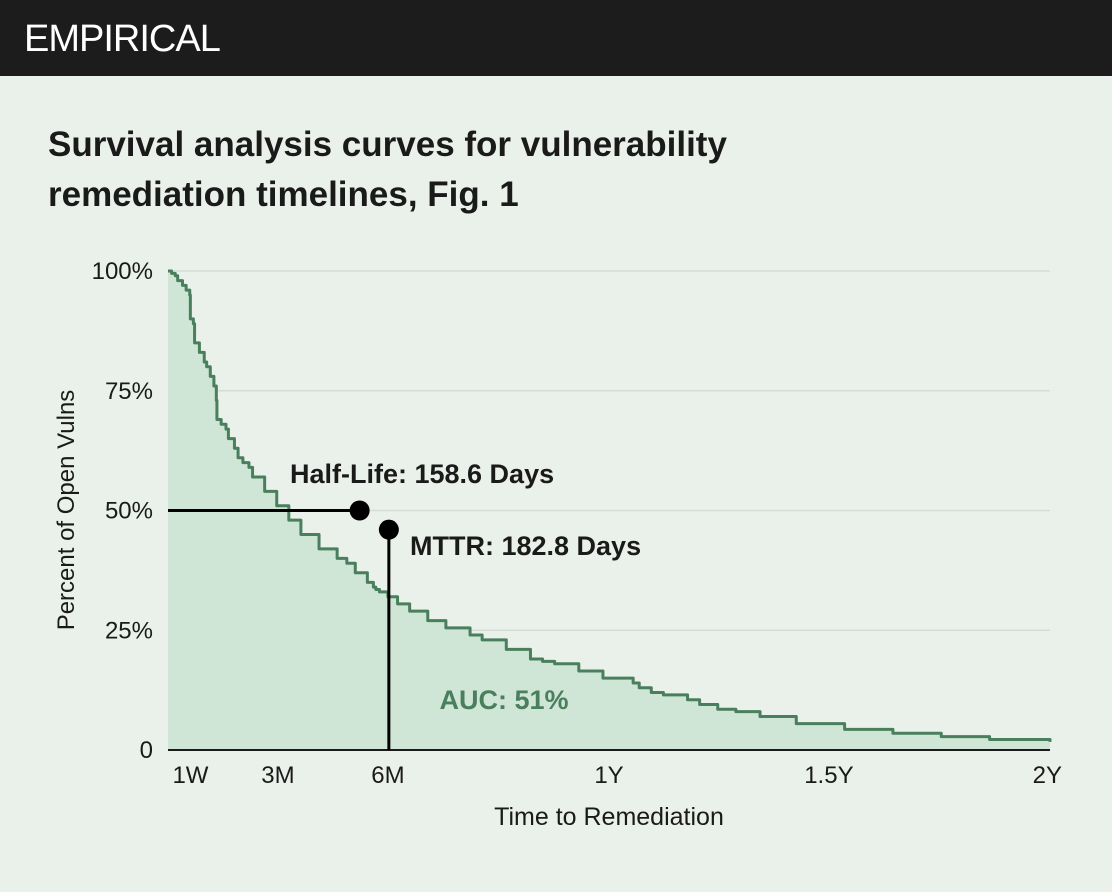 The image size is (1112, 892). What do you see at coordinates (283, 194) in the screenshot?
I see `chart-title-line-2: remediation timelines, Fig. 1` at bounding box center [283, 194].